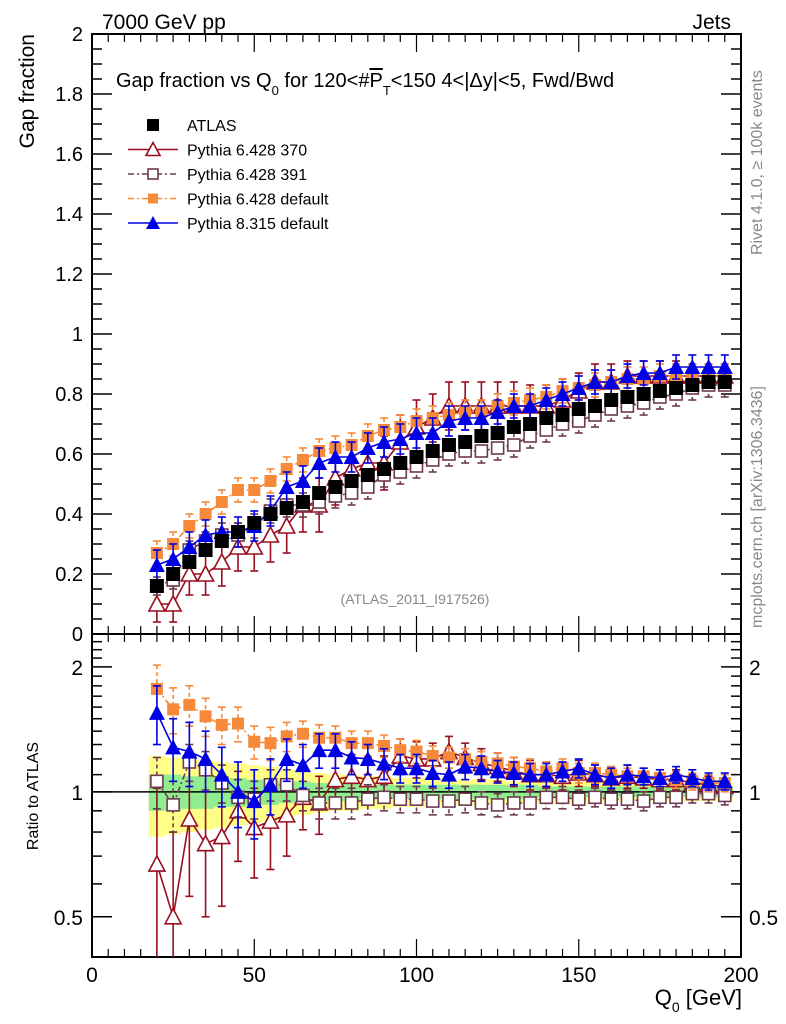 The image size is (786, 1024). Describe the element at coordinates (757, 507) in the screenshot. I see `mcplots-label: mcplots.cern.ch [arXiv:1306.3436]` at that location.